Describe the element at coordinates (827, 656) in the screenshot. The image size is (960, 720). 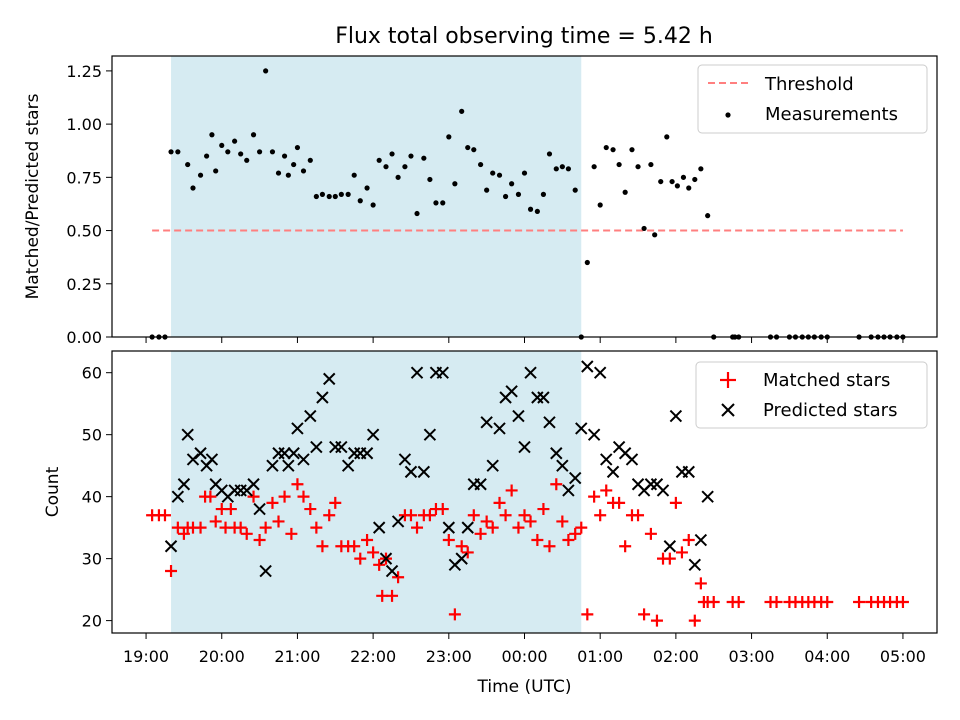
I see `x-tick-label: 04:00` at that location.